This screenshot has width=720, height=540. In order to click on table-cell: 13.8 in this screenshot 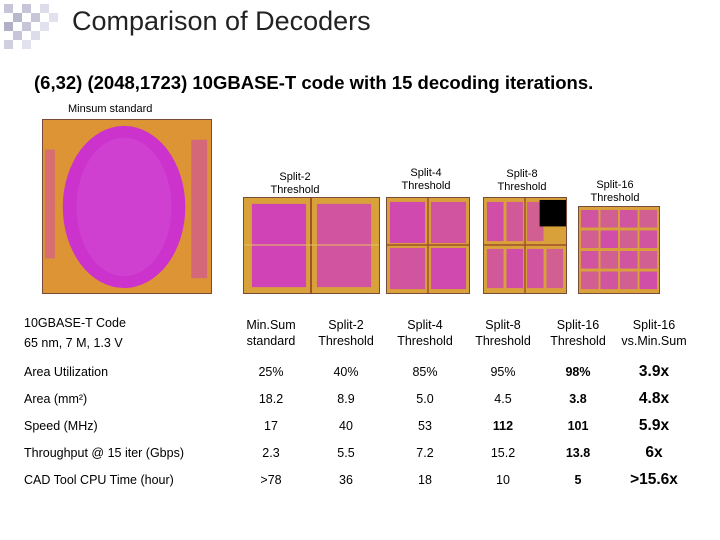, I will do `click(578, 452)`.